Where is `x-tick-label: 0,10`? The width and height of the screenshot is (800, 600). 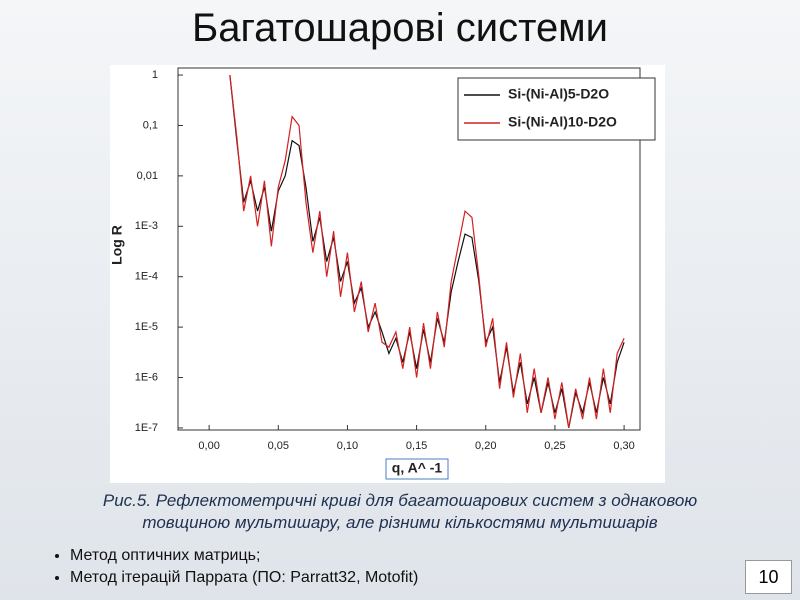
x-tick-label: 0,10 is located at coordinates (347, 446).